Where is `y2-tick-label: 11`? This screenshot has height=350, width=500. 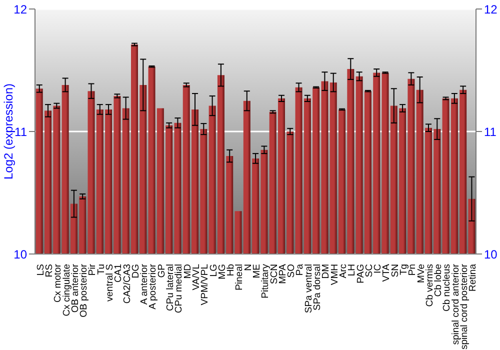
y2-tick-label: 11 is located at coordinates (490, 131).